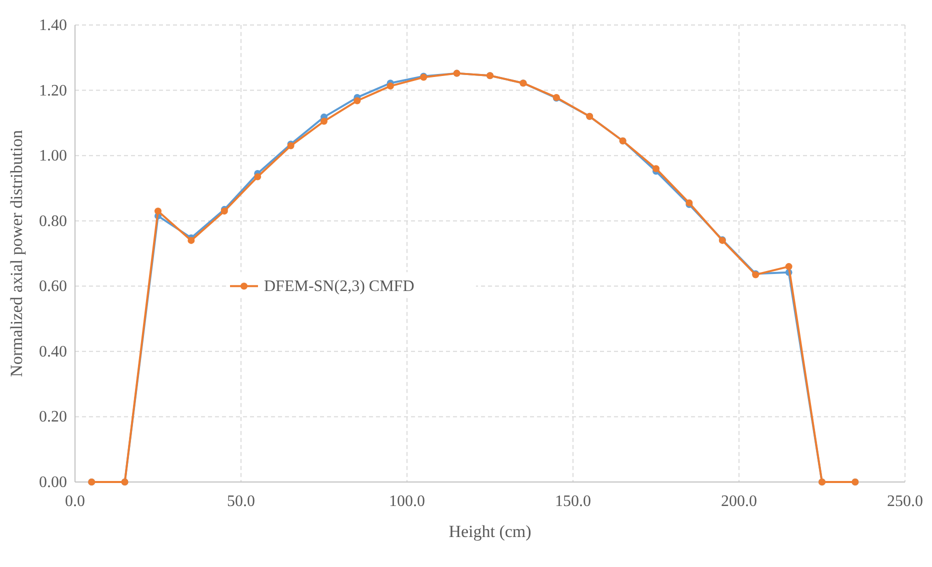 This screenshot has width=932, height=567. What do you see at coordinates (16, 253) in the screenshot?
I see `y-axis-title: Normalized axial power distribution` at bounding box center [16, 253].